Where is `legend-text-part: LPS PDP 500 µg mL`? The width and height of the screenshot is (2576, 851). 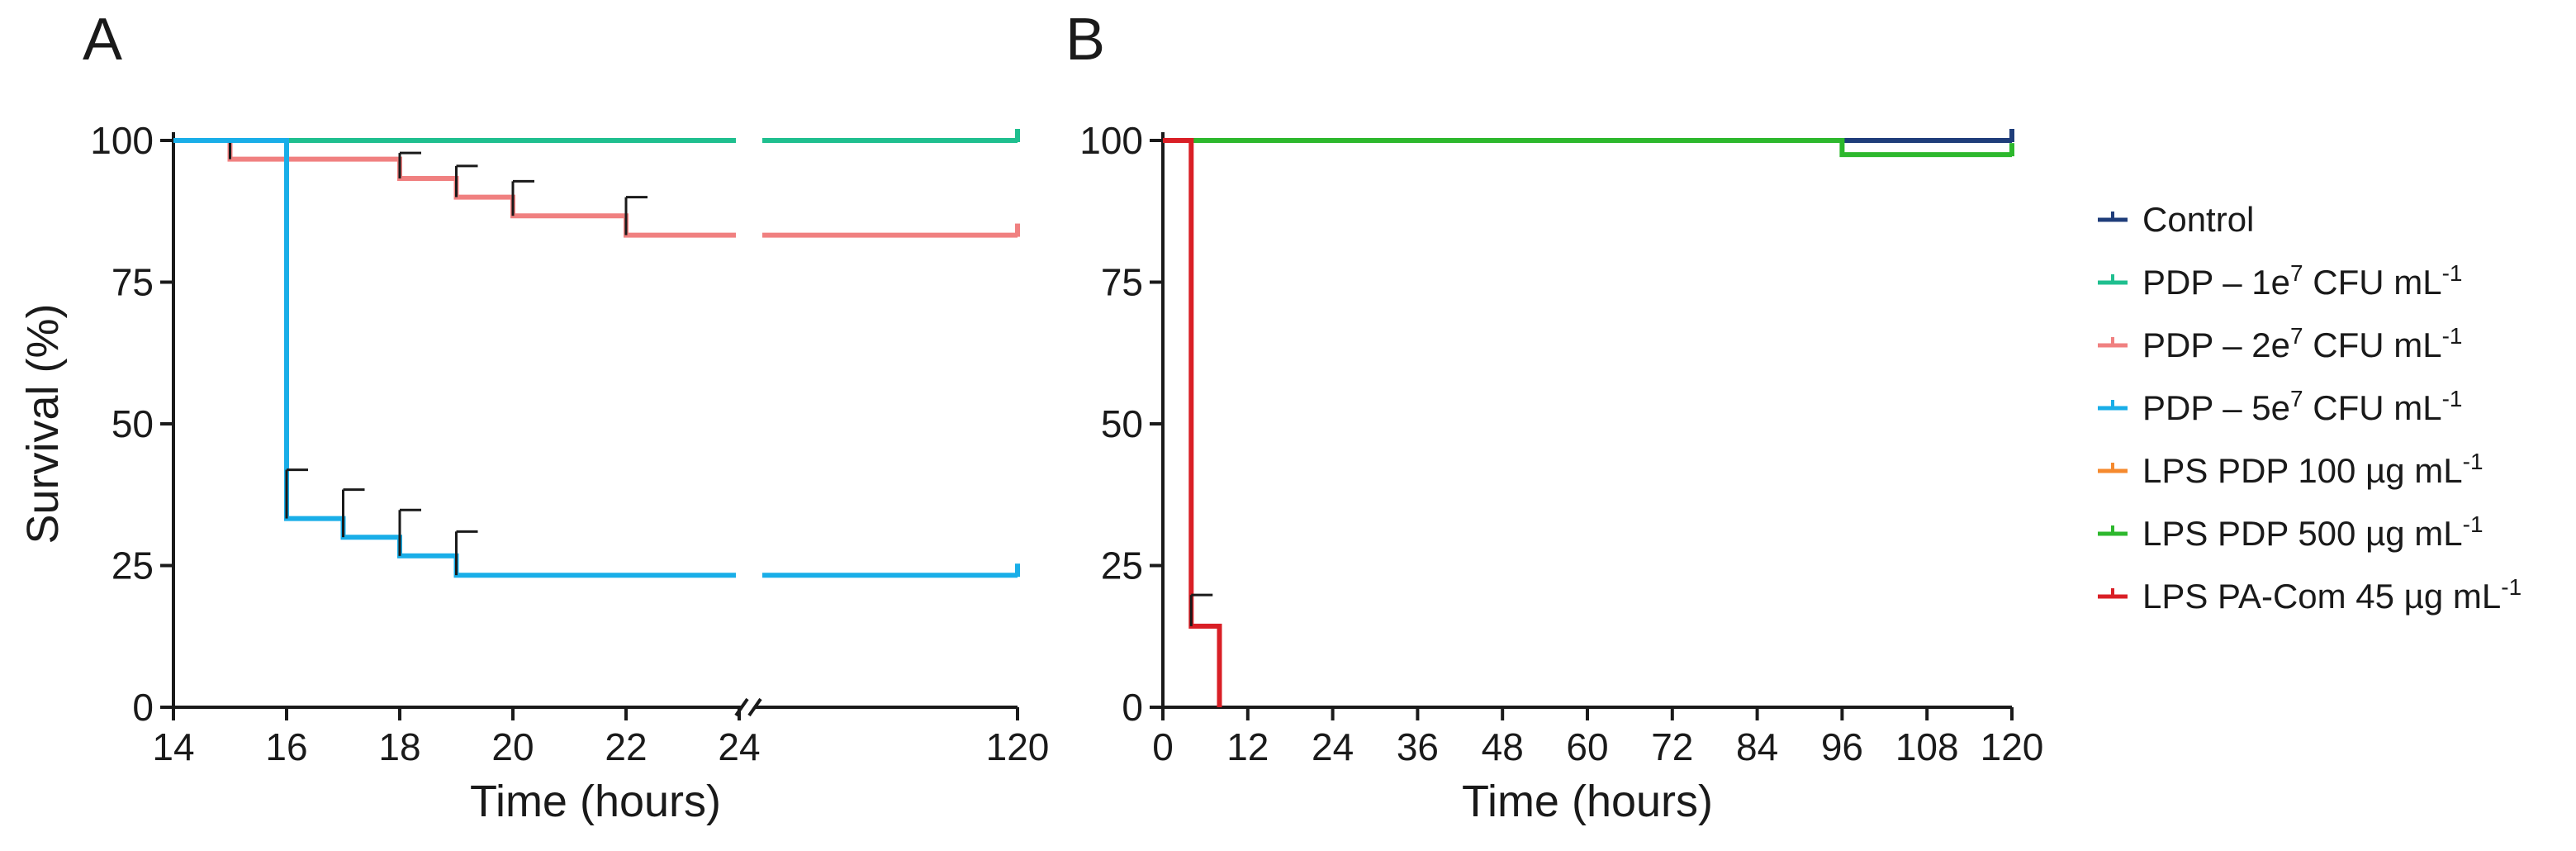
legend-text-part: LPS PDP 500 µg mL is located at coordinates (2302, 533).